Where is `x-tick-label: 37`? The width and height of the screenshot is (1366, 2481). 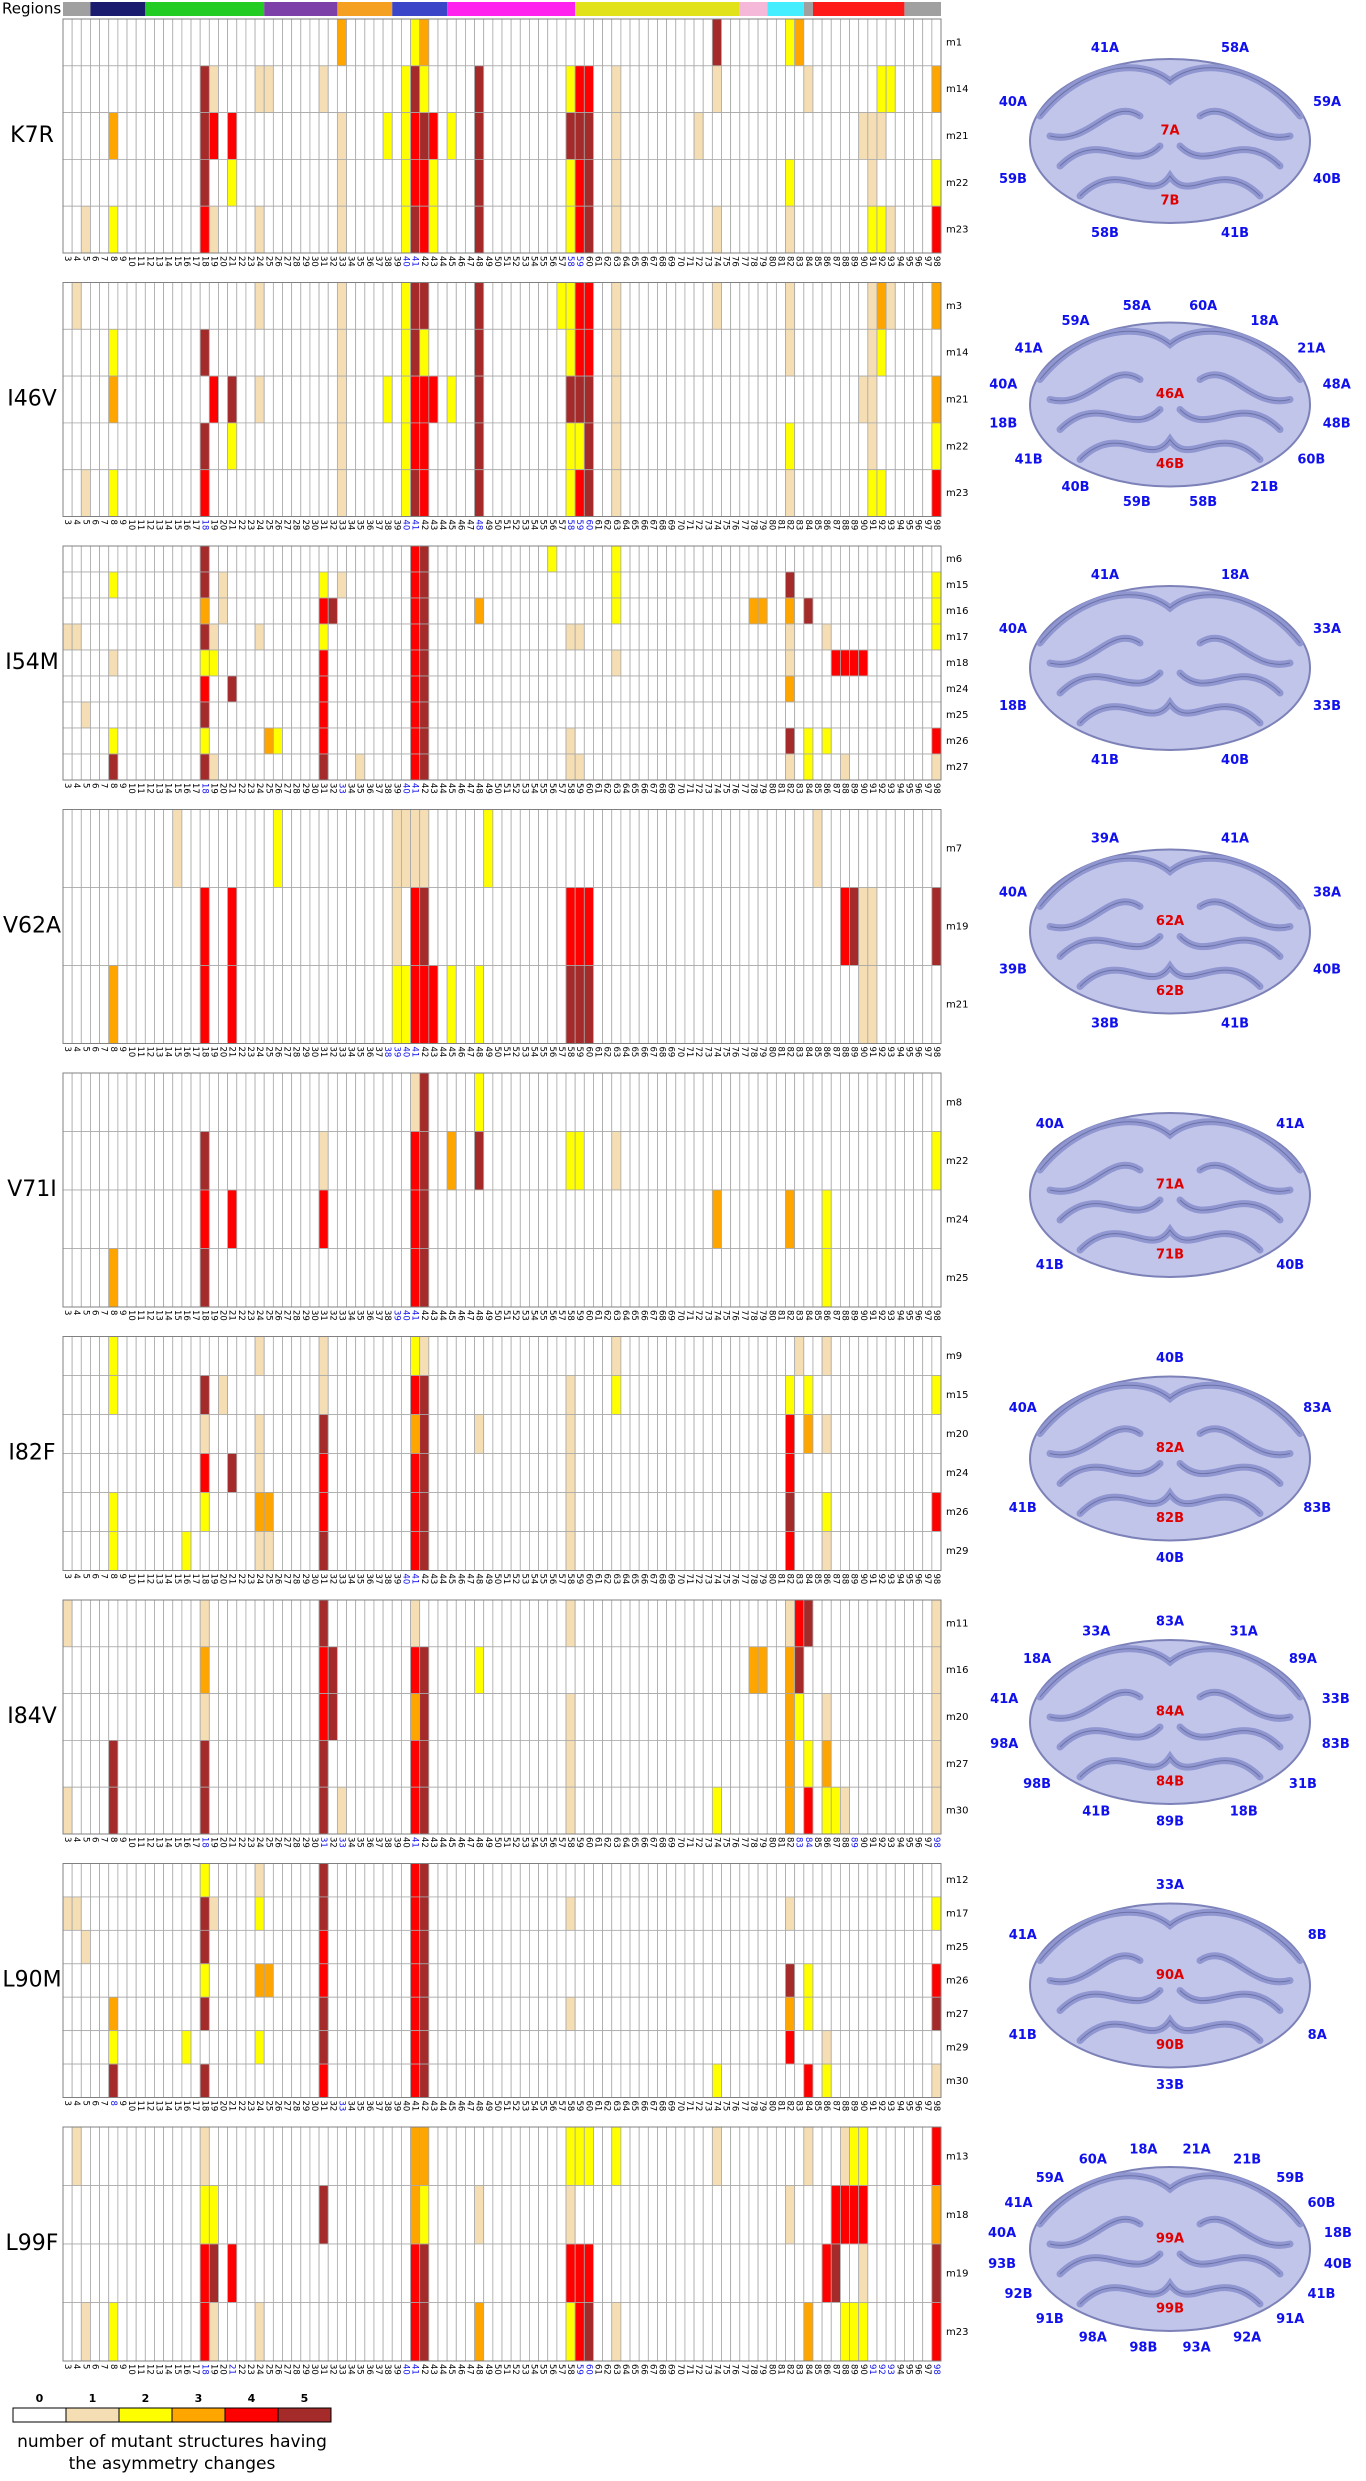
x-tick-label: 37 is located at coordinates (378, 525).